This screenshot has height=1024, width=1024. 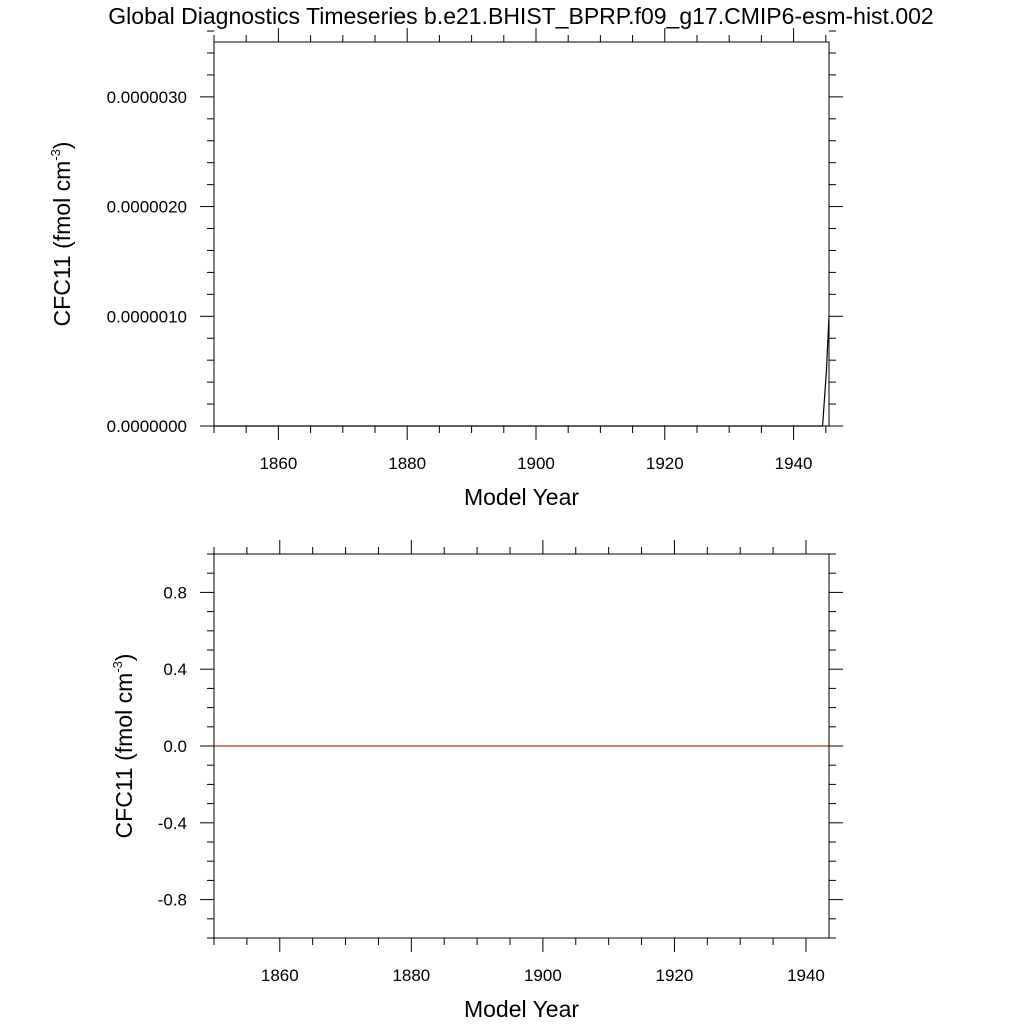 What do you see at coordinates (147, 426) in the screenshot?
I see `y-tick-label: 0.0000000` at bounding box center [147, 426].